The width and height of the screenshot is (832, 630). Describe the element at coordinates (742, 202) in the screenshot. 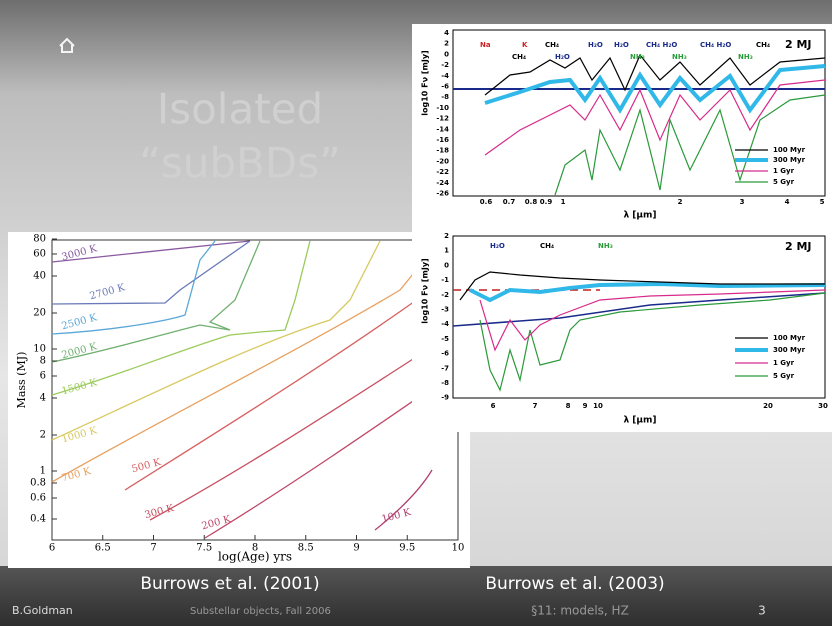

I see `x-tick-label: 3` at that location.